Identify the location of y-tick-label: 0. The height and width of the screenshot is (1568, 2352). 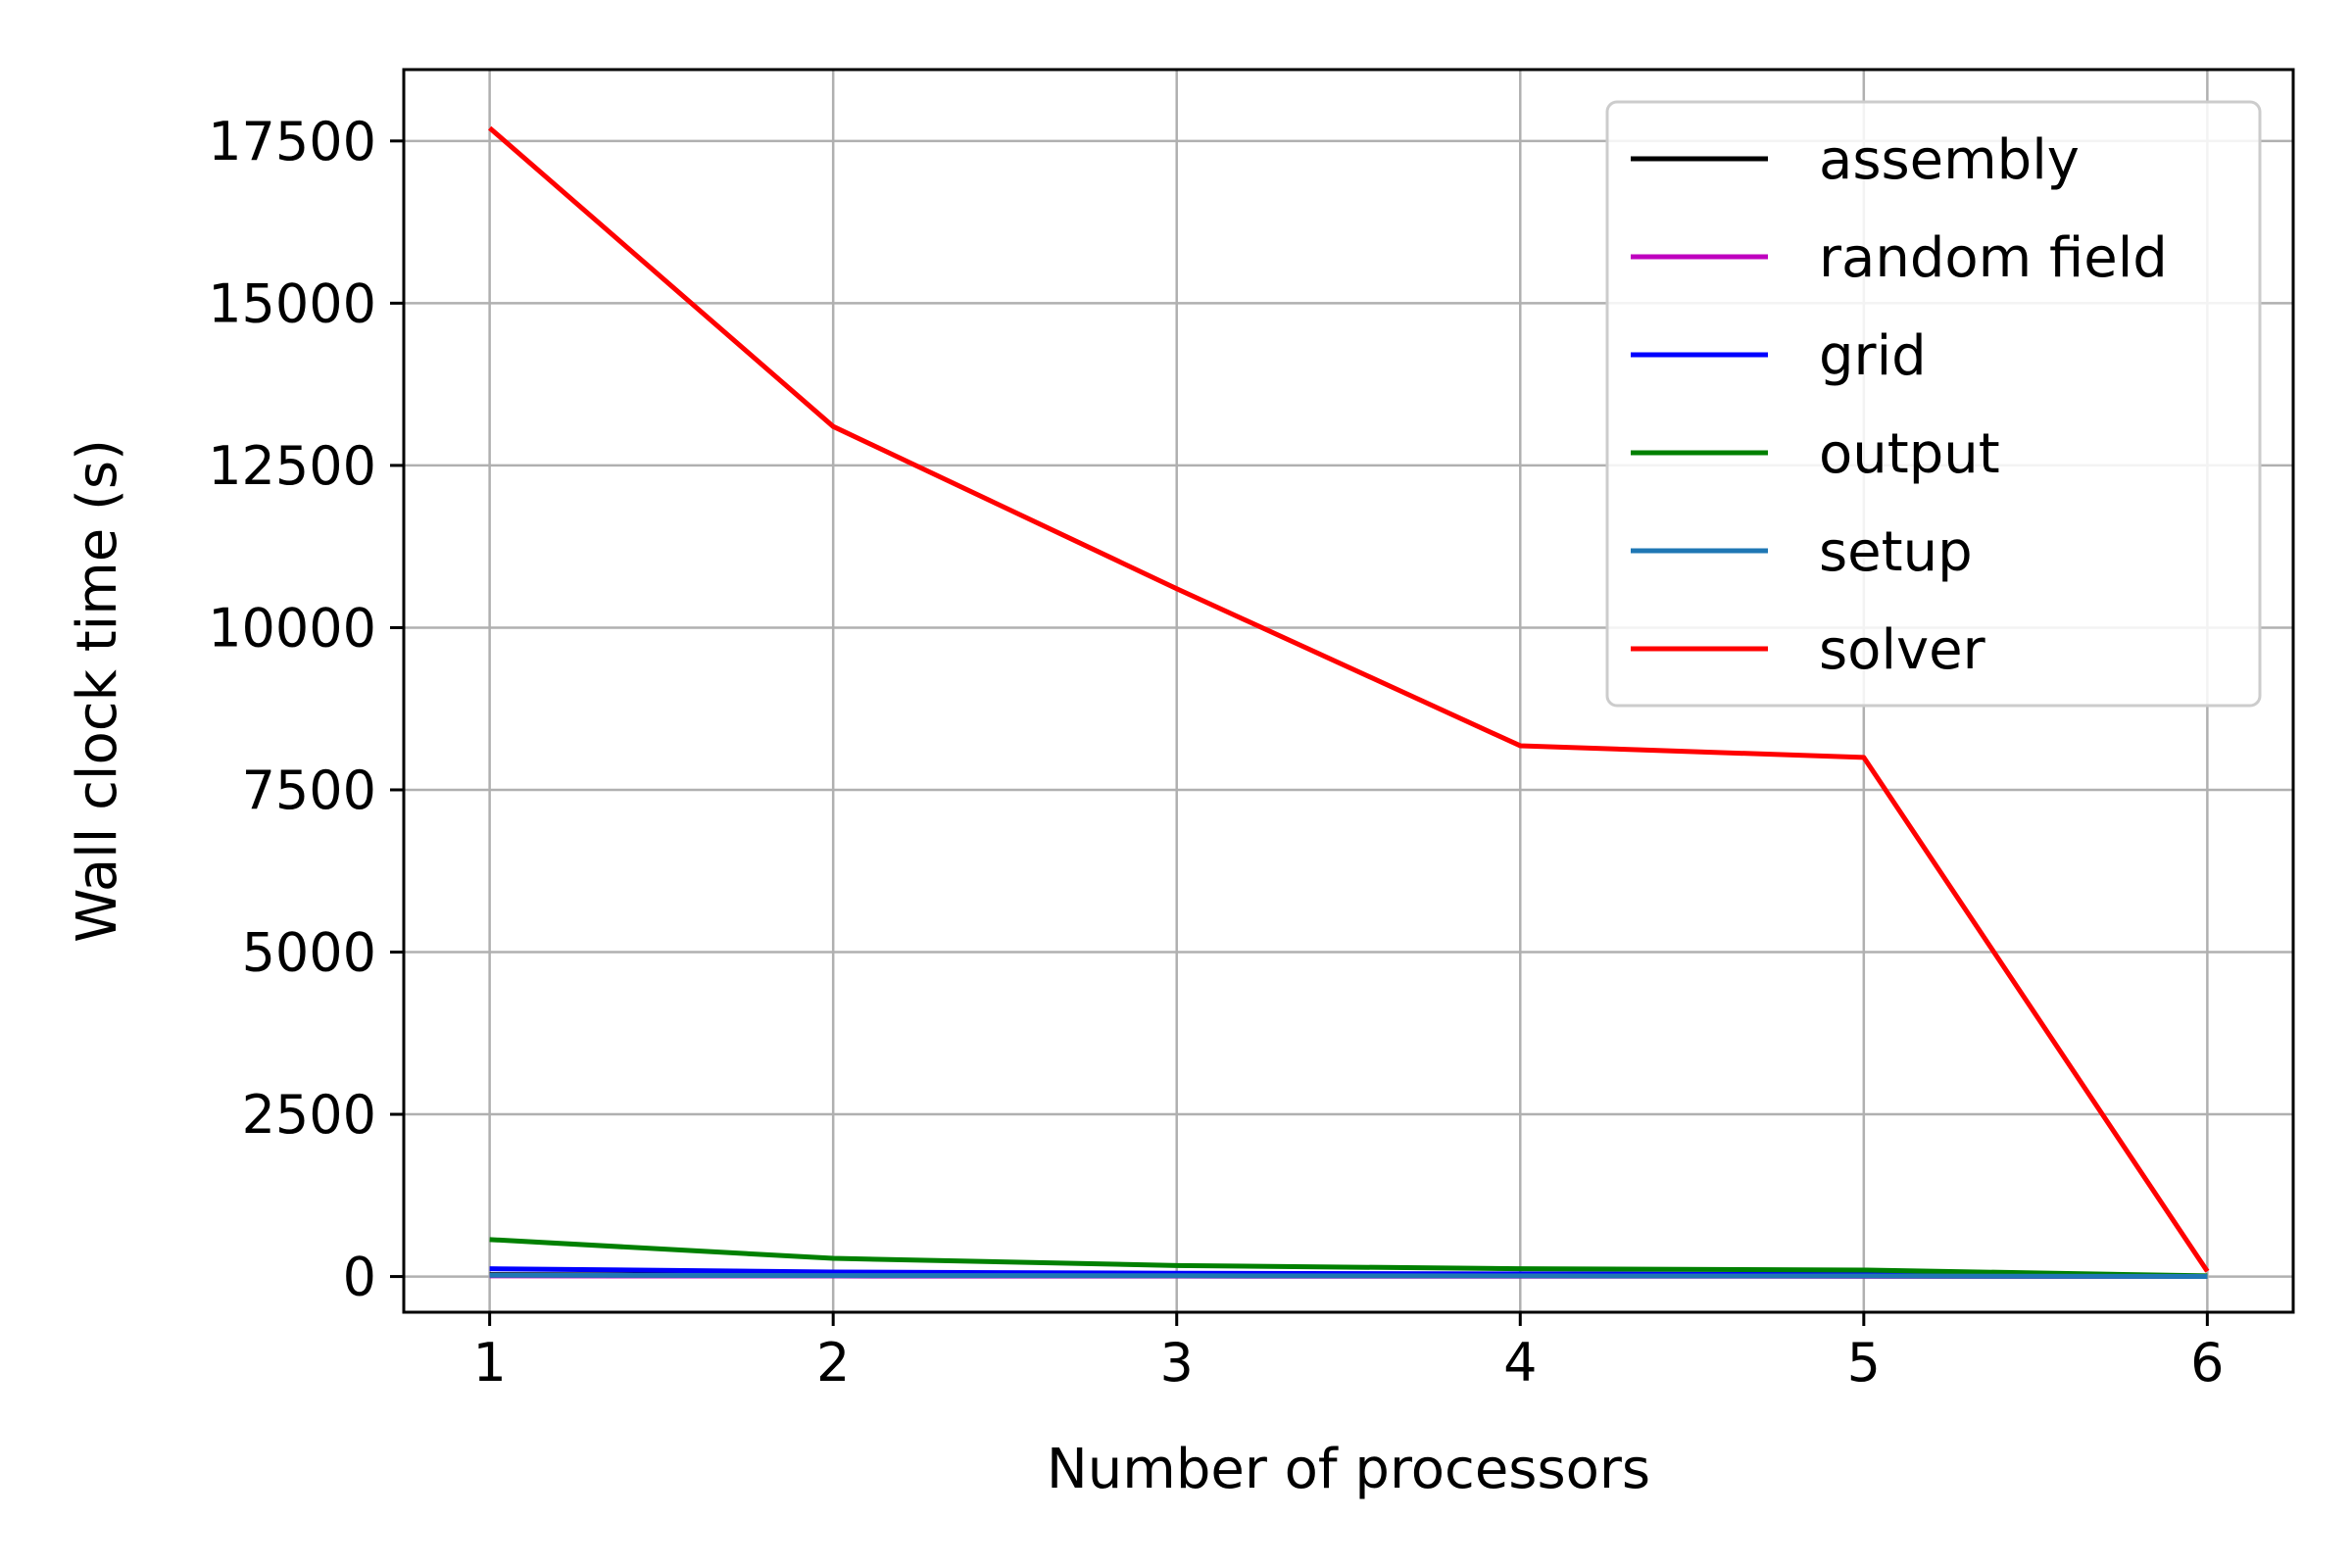
(359, 1277).